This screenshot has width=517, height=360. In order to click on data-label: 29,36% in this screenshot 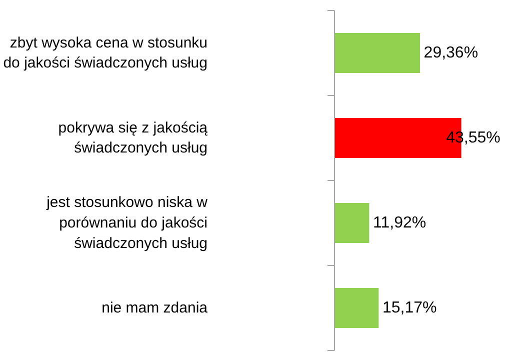, I will do `click(451, 53)`.